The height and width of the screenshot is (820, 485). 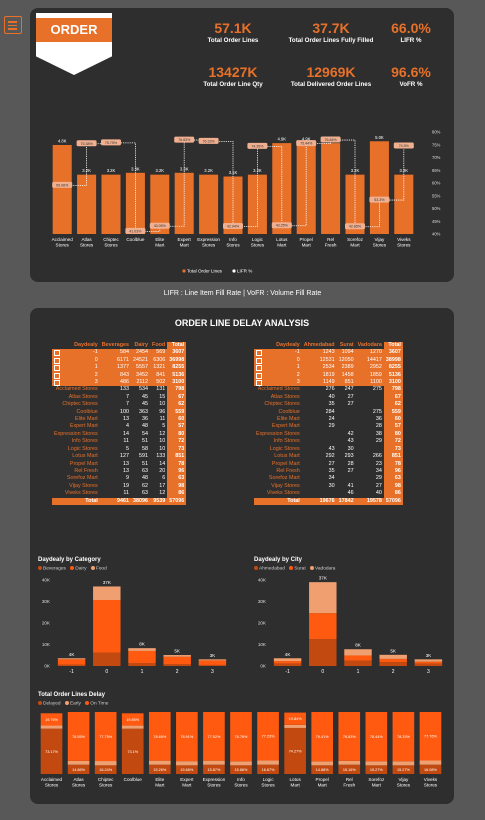 I want to click on x-axis-label: Lotus Mart, so click(x=282, y=242).